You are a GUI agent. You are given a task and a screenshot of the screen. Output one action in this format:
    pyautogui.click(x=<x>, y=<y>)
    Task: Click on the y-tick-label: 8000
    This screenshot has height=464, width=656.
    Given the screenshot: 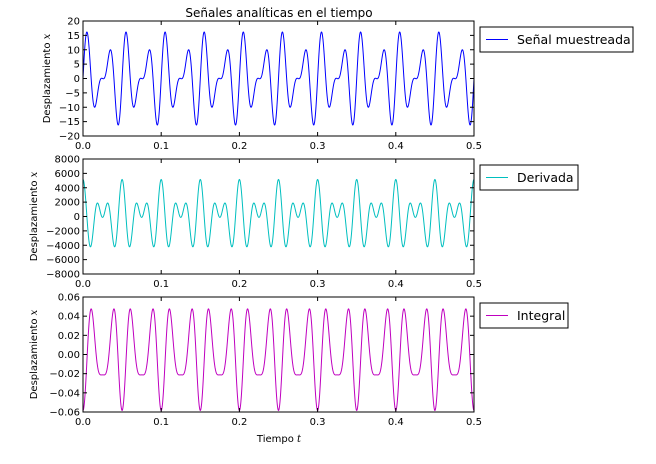 What is the action you would take?
    pyautogui.click(x=67, y=160)
    